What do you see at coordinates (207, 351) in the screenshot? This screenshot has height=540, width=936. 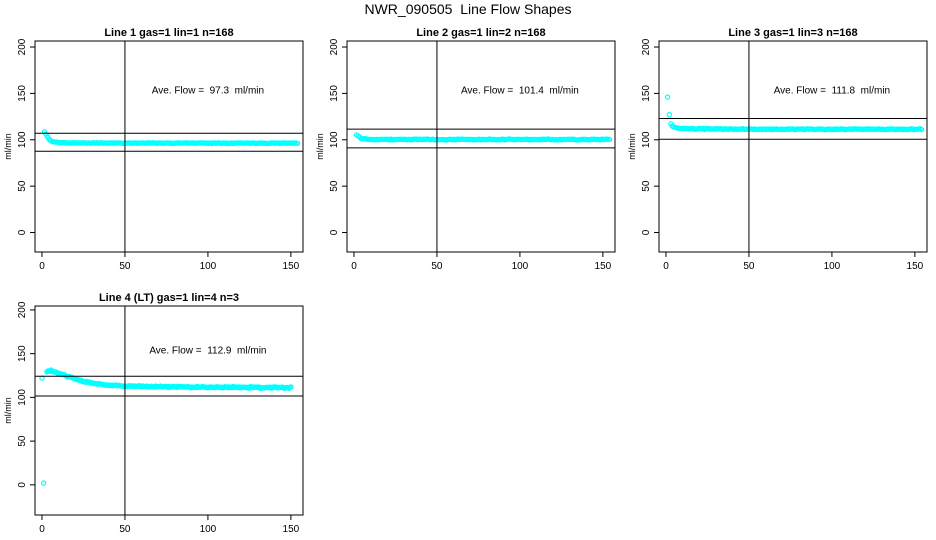 I see `avg-flow-annotation: Ave. Flow = 112.9 ml/min` at bounding box center [207, 351].